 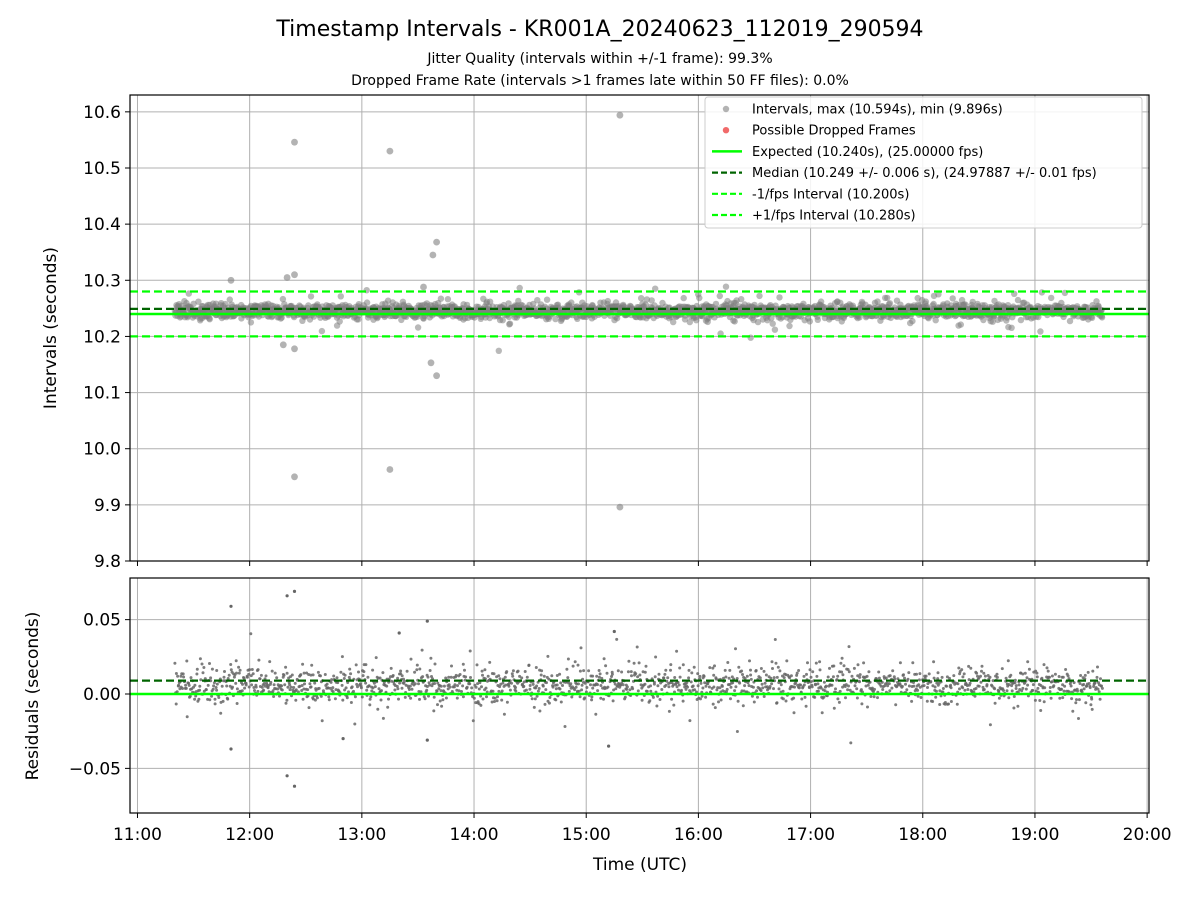 What do you see at coordinates (102, 169) in the screenshot?
I see `top-y-tick-label: 10.5` at bounding box center [102, 169].